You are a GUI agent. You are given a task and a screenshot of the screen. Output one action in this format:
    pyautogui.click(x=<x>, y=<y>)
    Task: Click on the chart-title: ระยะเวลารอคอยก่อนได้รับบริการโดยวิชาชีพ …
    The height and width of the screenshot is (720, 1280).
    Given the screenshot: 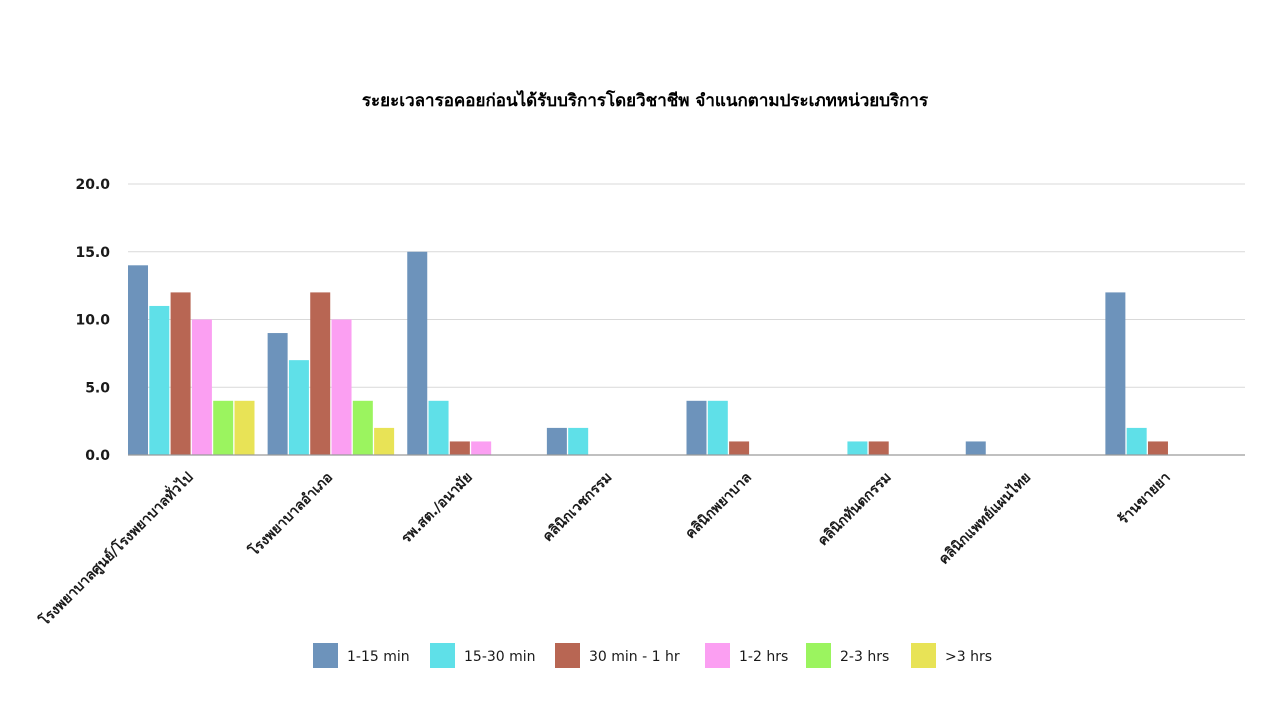 What is the action you would take?
    pyautogui.click(x=645, y=100)
    